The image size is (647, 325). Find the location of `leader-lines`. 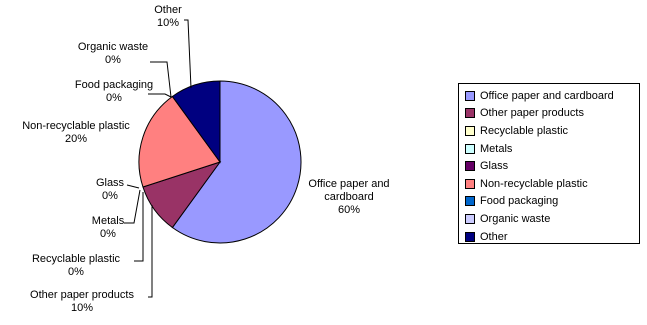

leader-lines is located at coordinates (158, 158).